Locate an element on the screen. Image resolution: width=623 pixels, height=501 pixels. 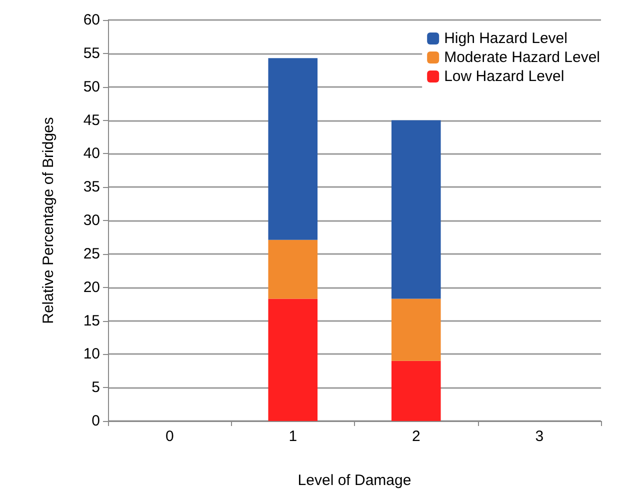
y-tick-label: 30 is located at coordinates (91, 220).